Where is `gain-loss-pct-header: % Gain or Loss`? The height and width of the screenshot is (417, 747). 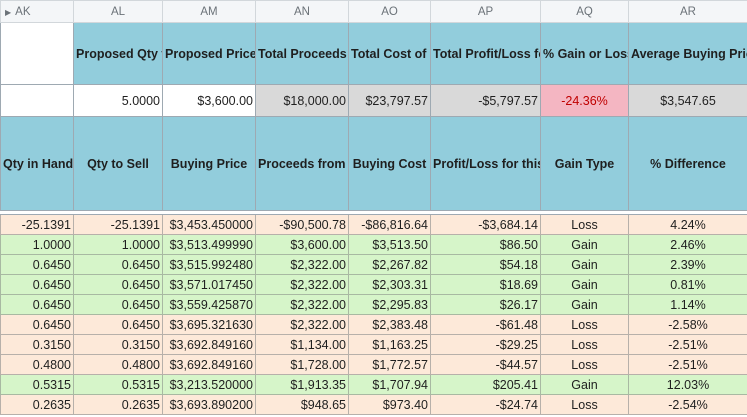 gain-loss-pct-header: % Gain or Loss is located at coordinates (584, 53).